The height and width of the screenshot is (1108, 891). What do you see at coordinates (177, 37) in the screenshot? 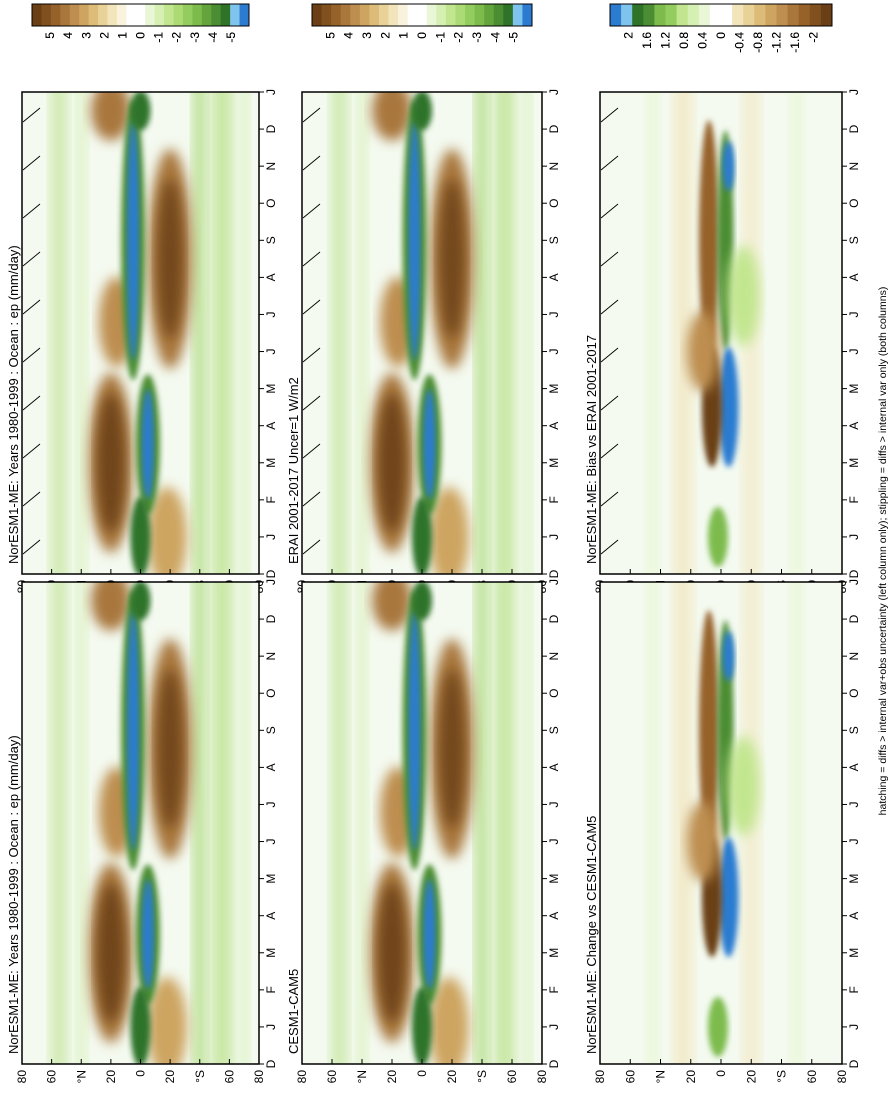
I see `colorbar-tick-label: -2` at bounding box center [177, 37].